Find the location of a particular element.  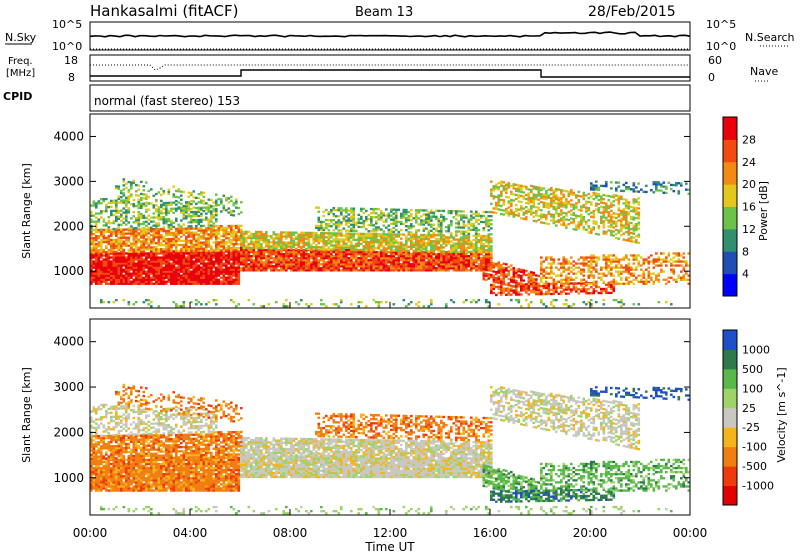

cpid-label: CPID is located at coordinates (17, 96).